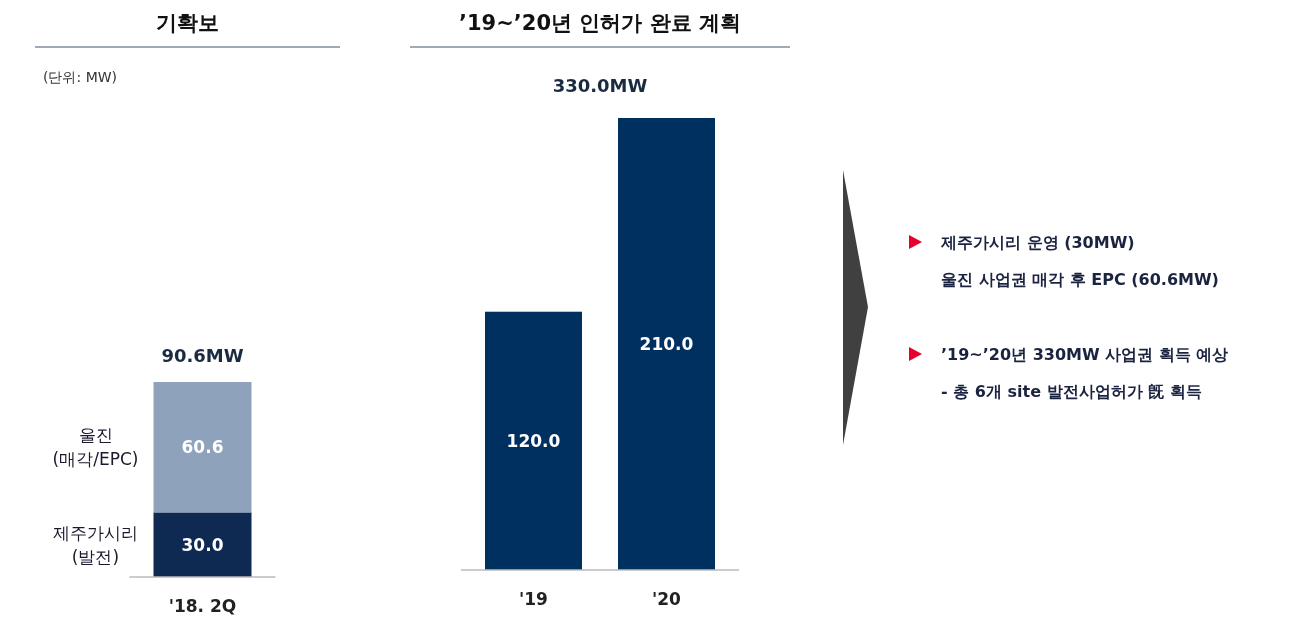 The height and width of the screenshot is (617, 1294). Describe the element at coordinates (1080, 279) in the screenshot. I see `text: 울진 사업권 매각 후 EPC (60.6MW)` at that location.